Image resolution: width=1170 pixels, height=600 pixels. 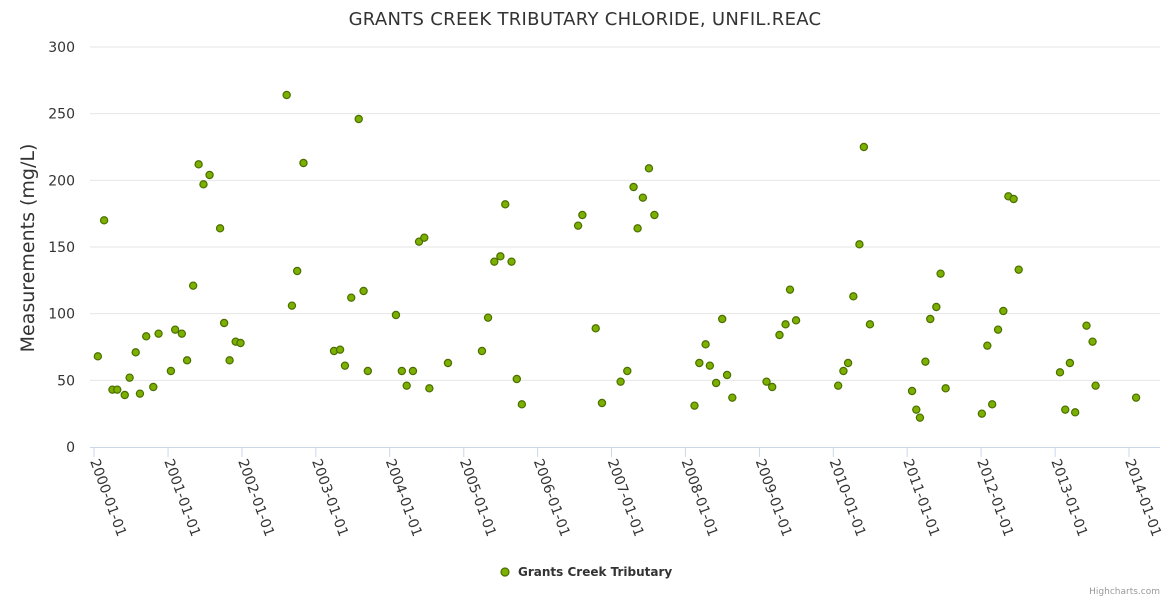 What do you see at coordinates (595, 572) in the screenshot?
I see `legend-item-label: Grants Creek Tributary` at bounding box center [595, 572].